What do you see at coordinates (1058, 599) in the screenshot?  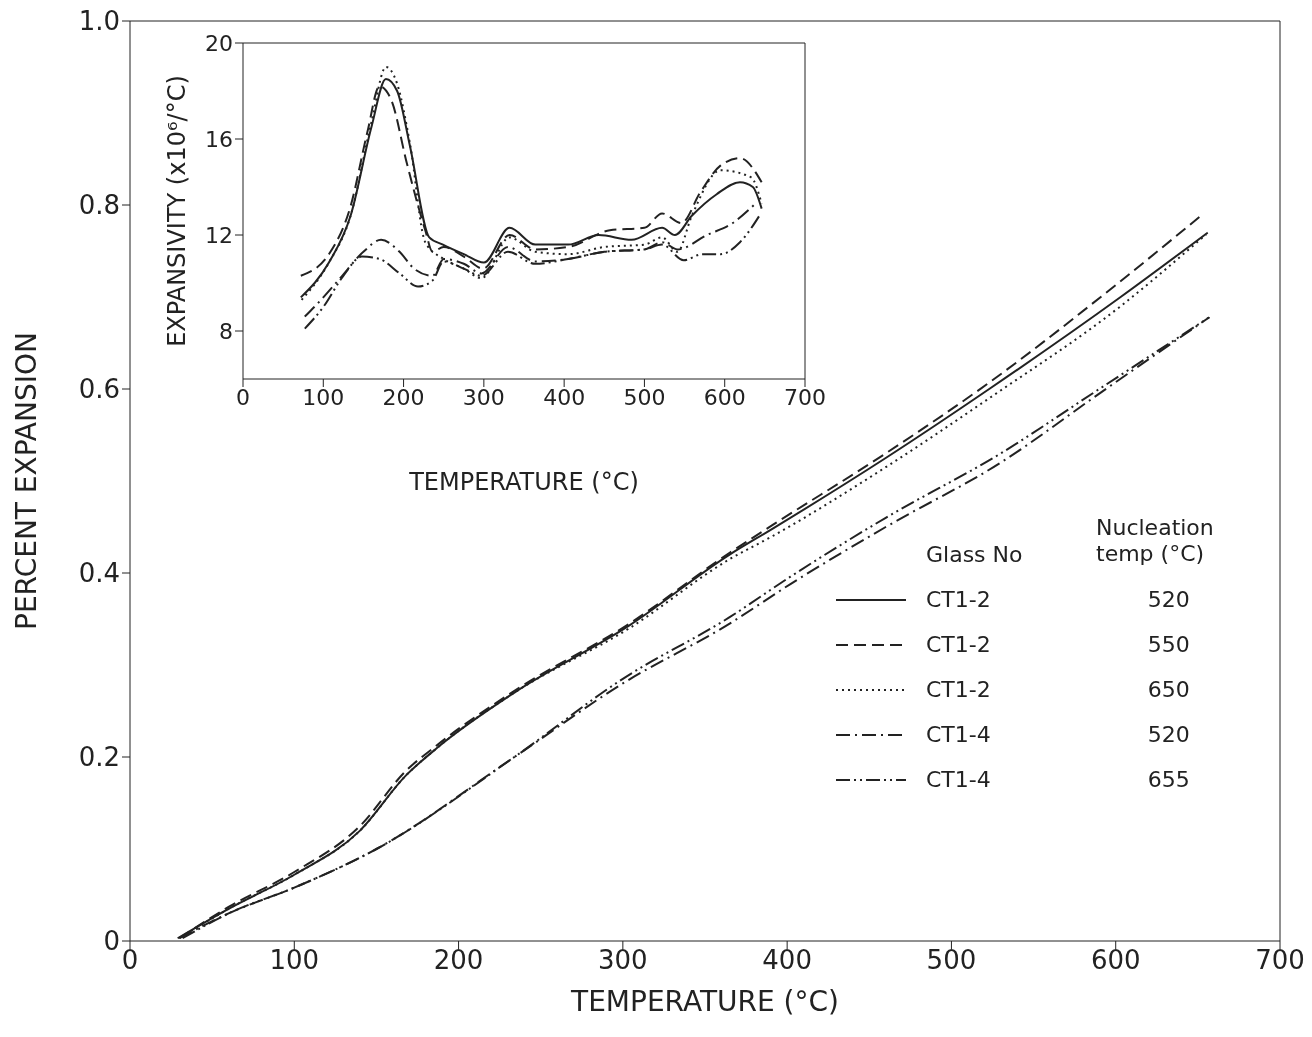 I see `legend-label: CT1-2 520` at bounding box center [1058, 599].